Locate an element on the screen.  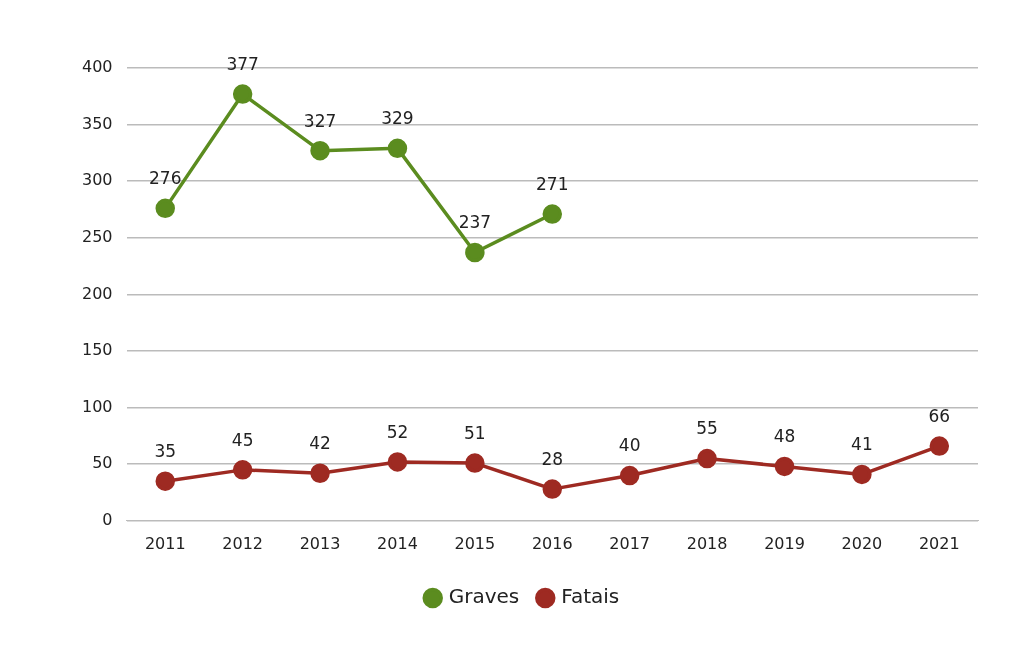
data-label: 237 is located at coordinates (475, 222).